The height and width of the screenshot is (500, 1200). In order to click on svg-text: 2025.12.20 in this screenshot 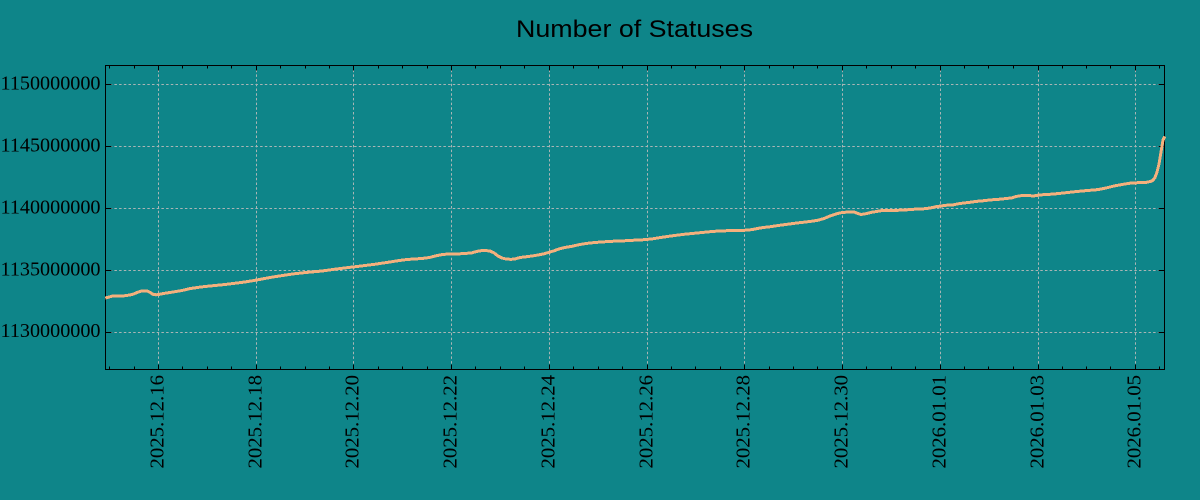, I will do `click(353, 422)`.